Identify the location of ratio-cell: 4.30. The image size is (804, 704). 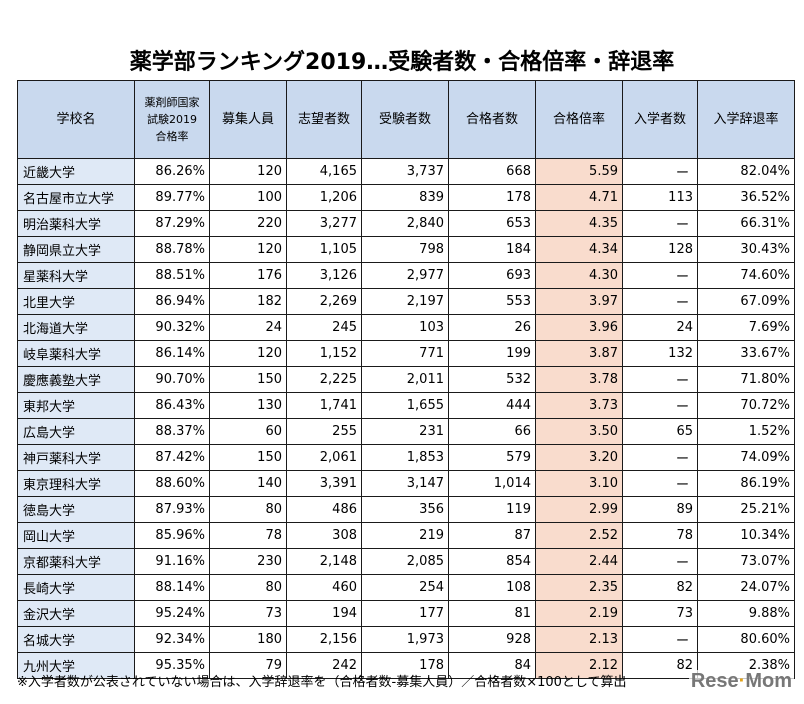
(579, 275).